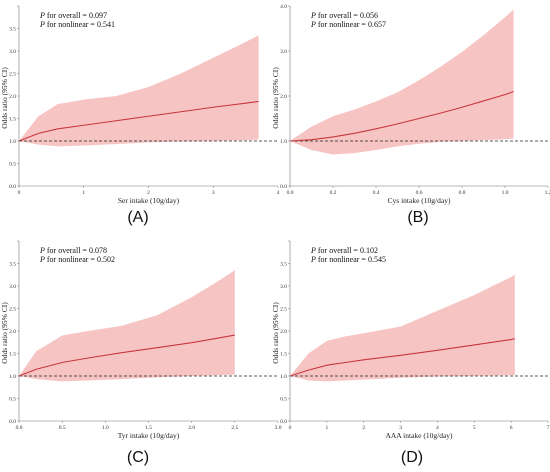 This screenshot has width=550, height=472. I want to click on p-value-annotation: P for overall = 0.056, so click(344, 15).